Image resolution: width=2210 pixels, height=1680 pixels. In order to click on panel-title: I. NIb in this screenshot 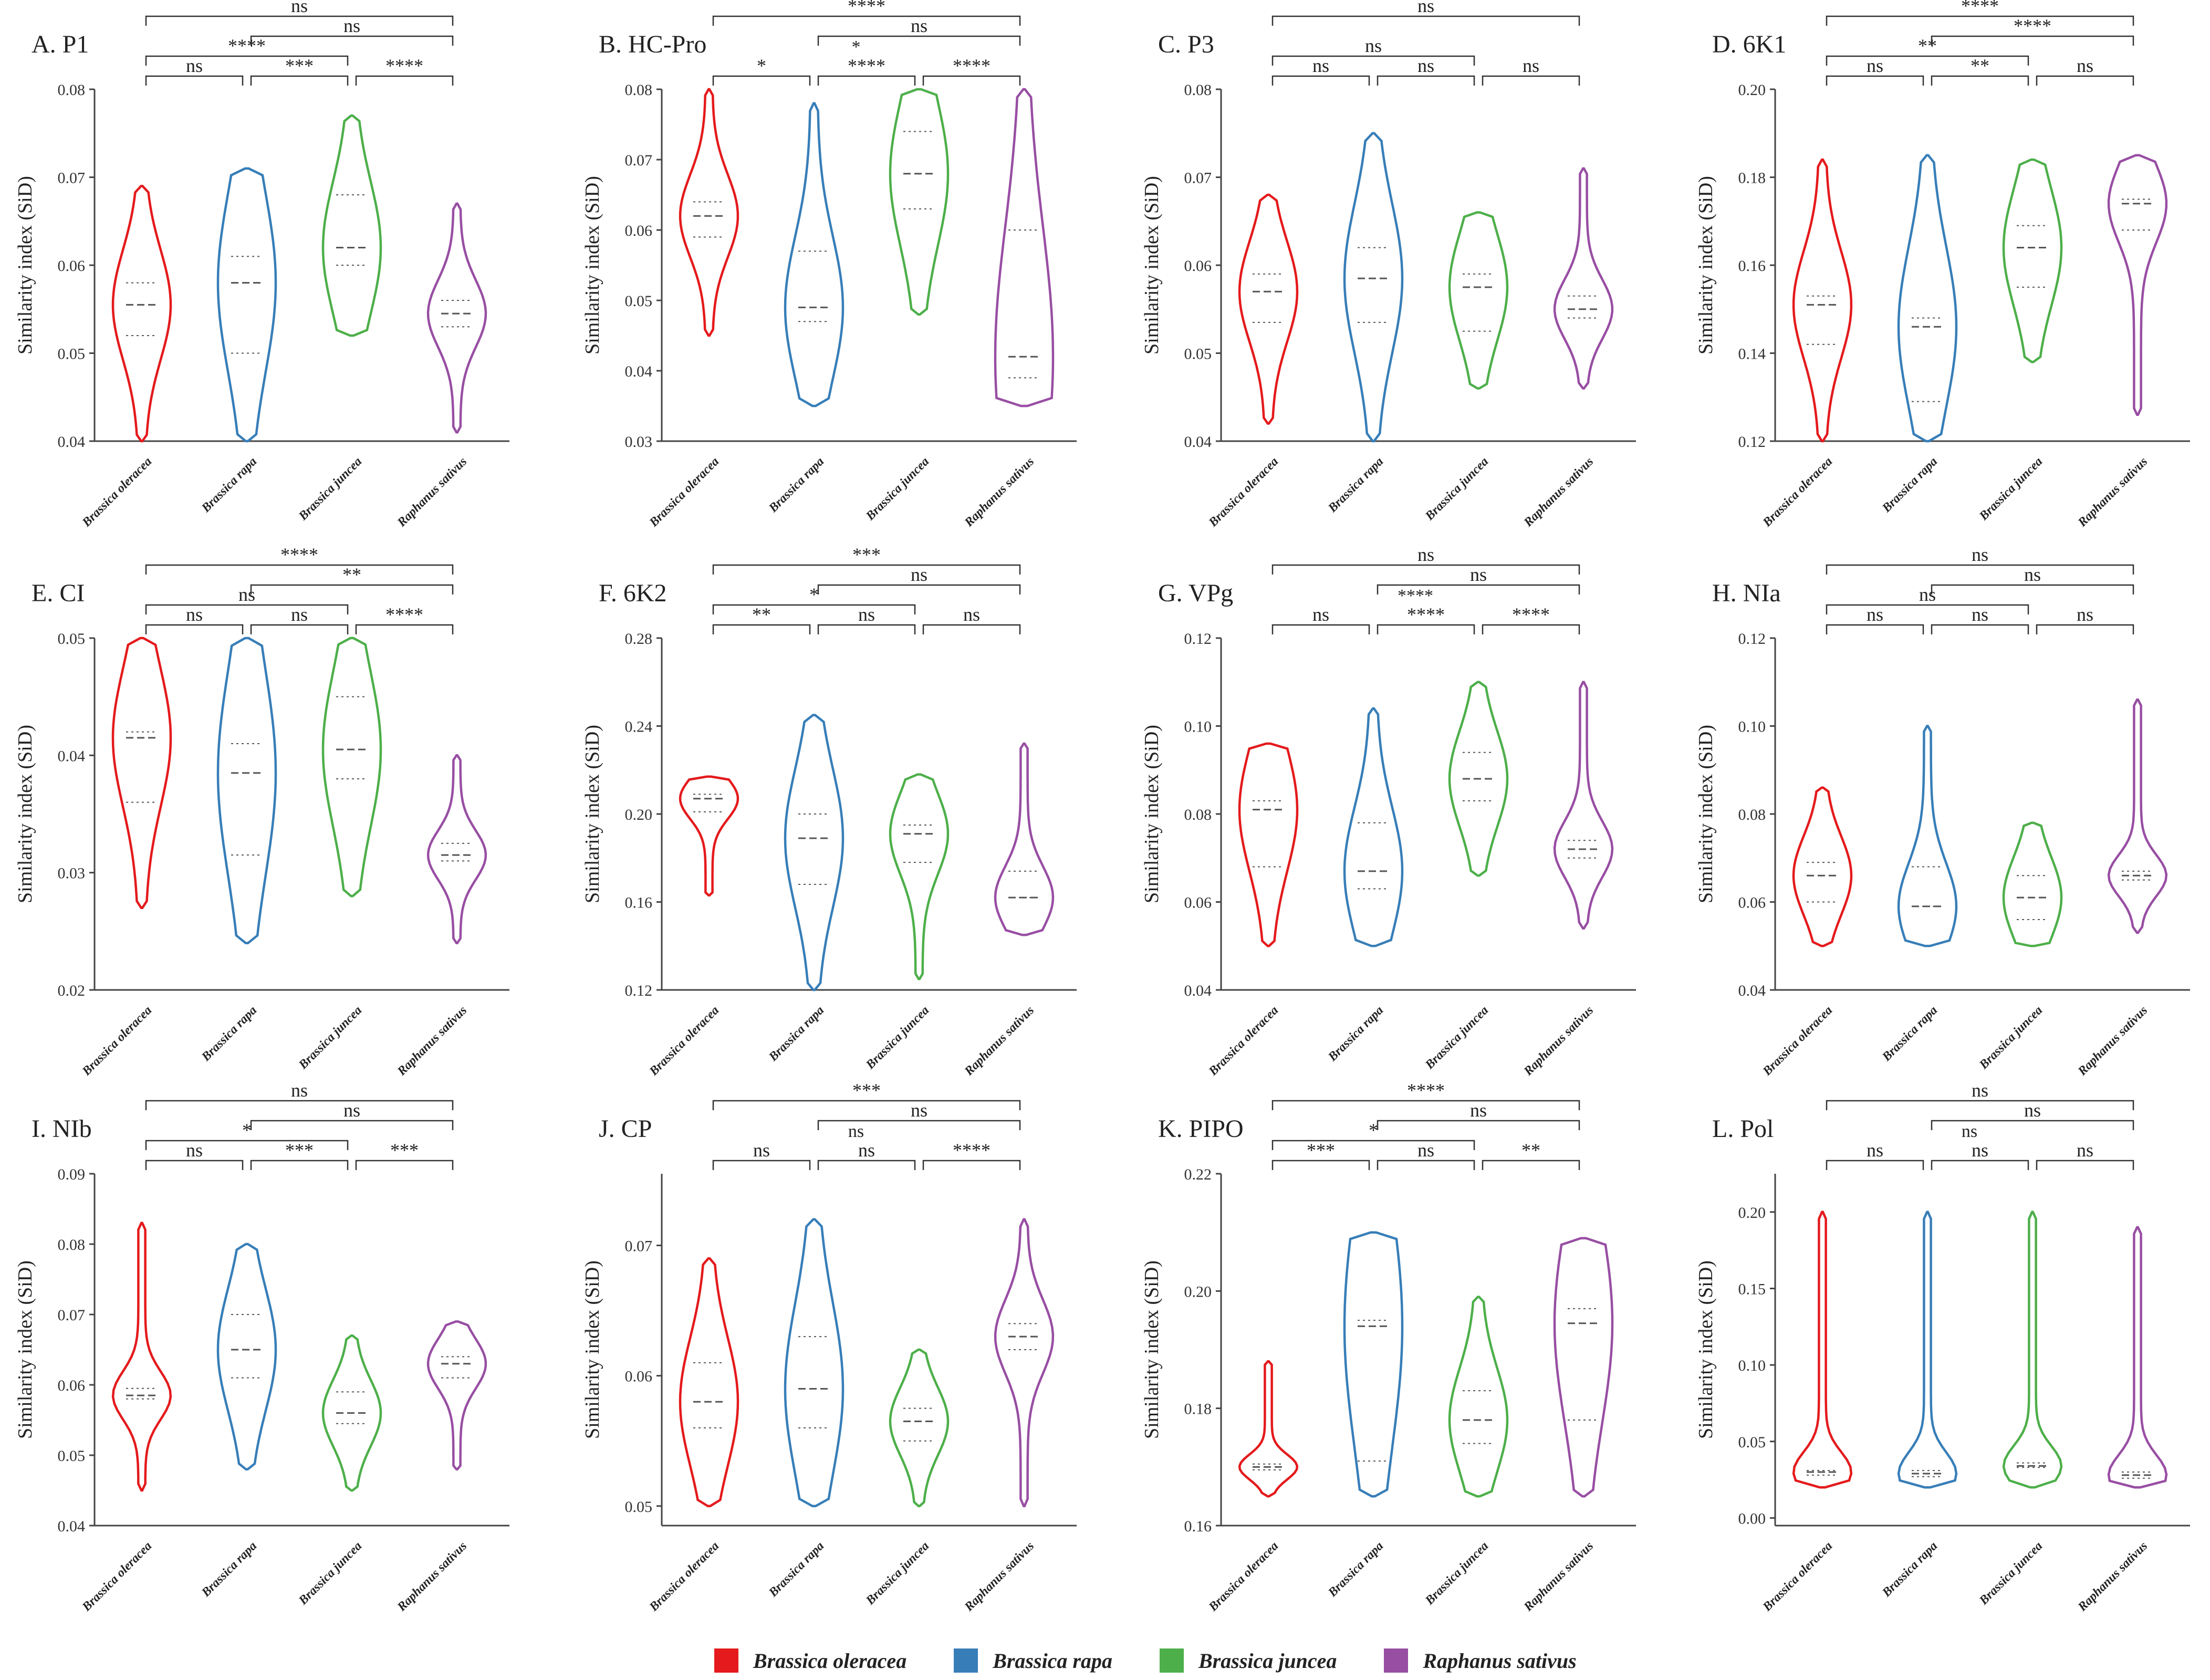, I will do `click(62, 1129)`.